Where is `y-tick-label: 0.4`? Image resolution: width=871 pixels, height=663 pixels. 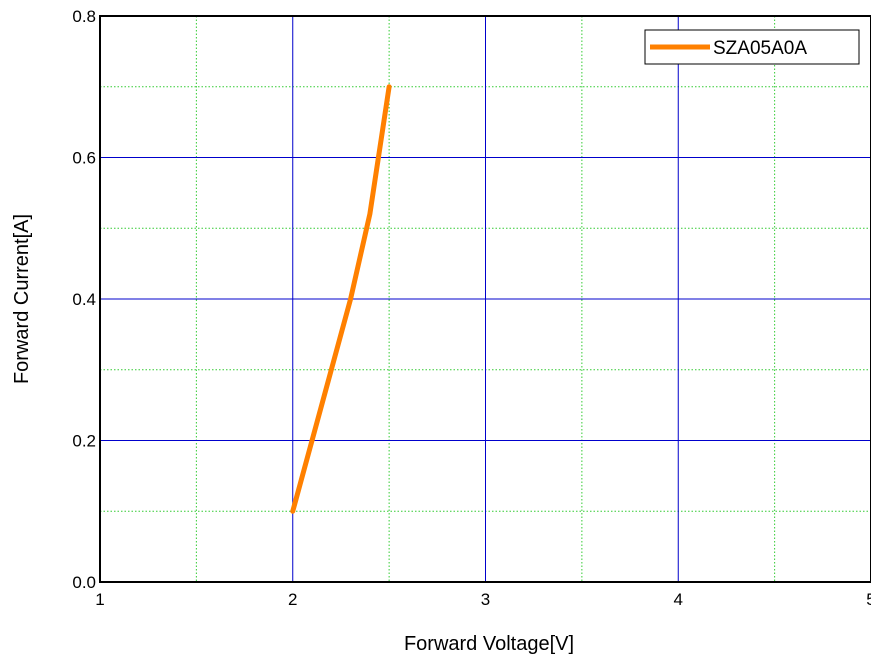 y-tick-label: 0.4 is located at coordinates (84, 299).